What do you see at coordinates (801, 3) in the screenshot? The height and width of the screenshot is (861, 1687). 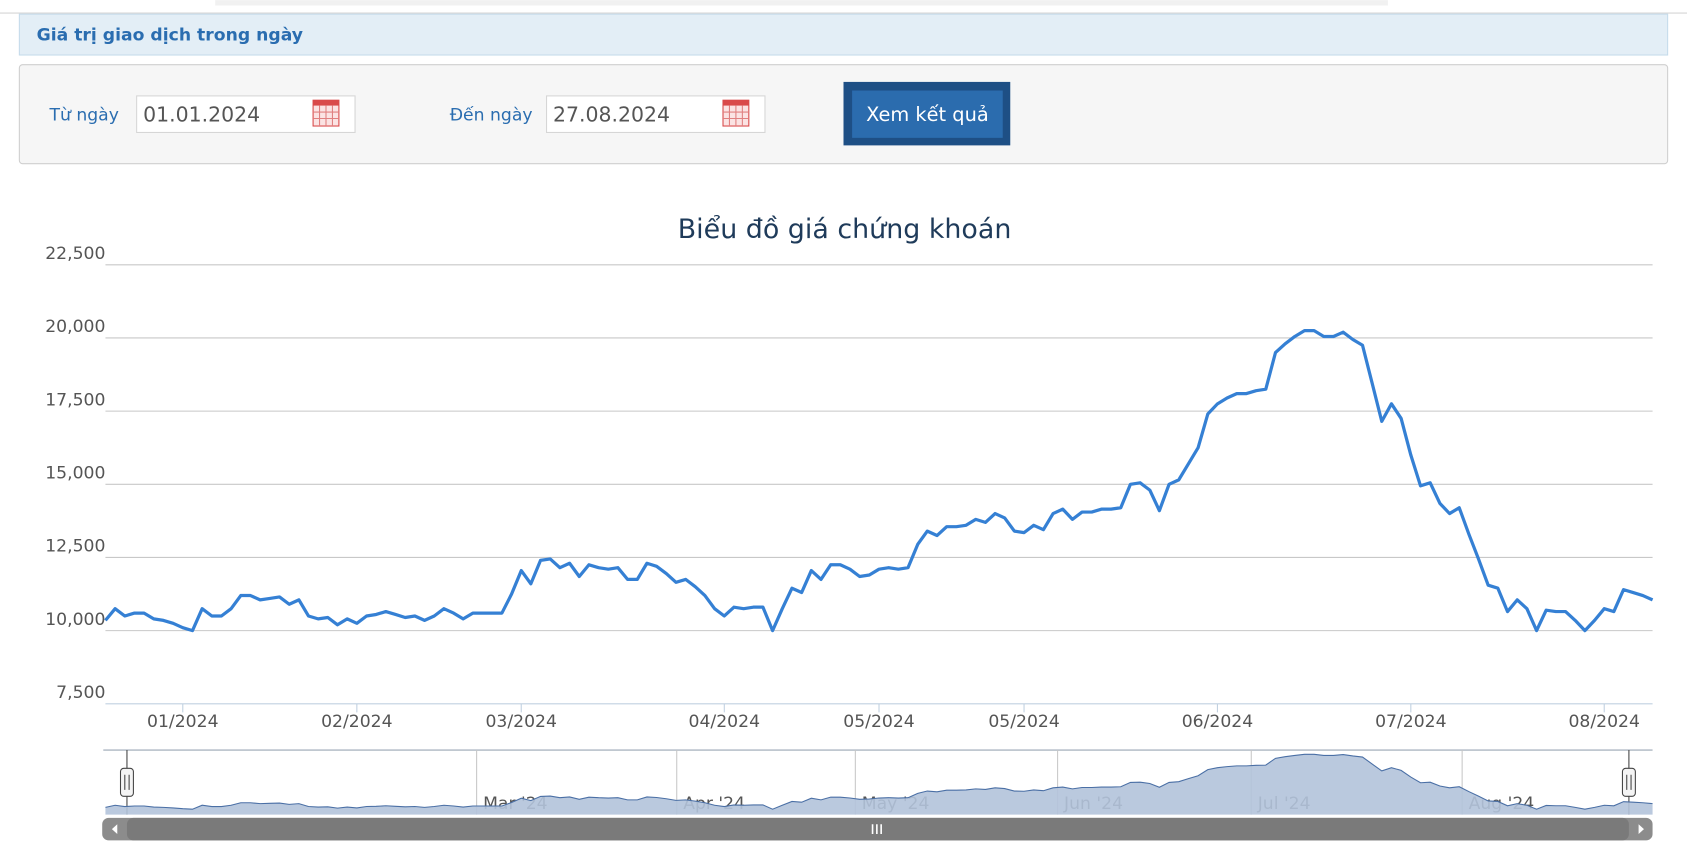 I see `top-bar` at bounding box center [801, 3].